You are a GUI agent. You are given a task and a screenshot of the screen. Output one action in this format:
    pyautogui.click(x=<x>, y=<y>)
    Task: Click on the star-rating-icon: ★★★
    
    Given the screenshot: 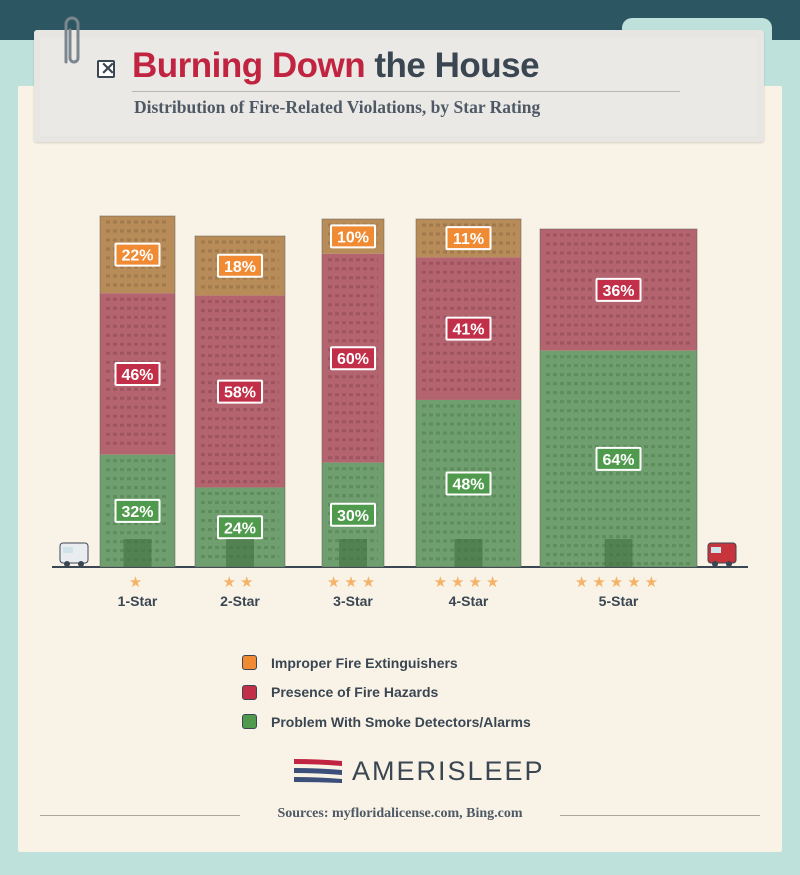 What is the action you would take?
    pyautogui.click(x=353, y=582)
    